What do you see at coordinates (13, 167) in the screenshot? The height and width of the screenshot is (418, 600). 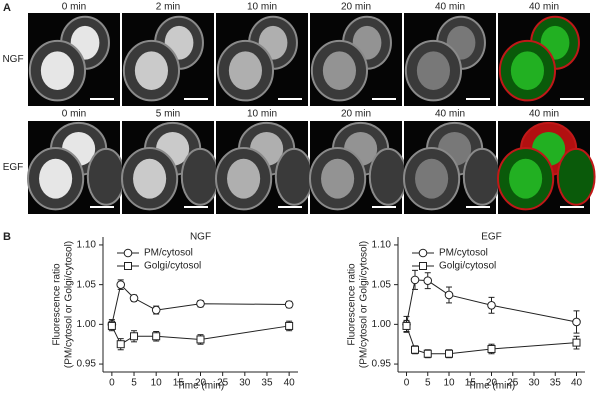 I see `row-label: EGF` at bounding box center [13, 167].